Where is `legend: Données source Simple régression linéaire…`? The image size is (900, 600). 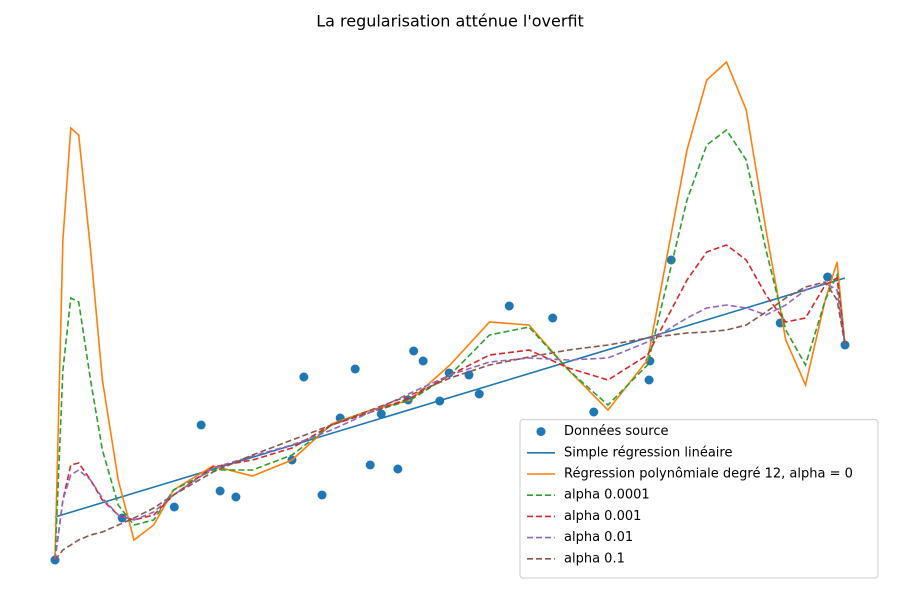 legend: Données source Simple régression linéaire… is located at coordinates (699, 499).